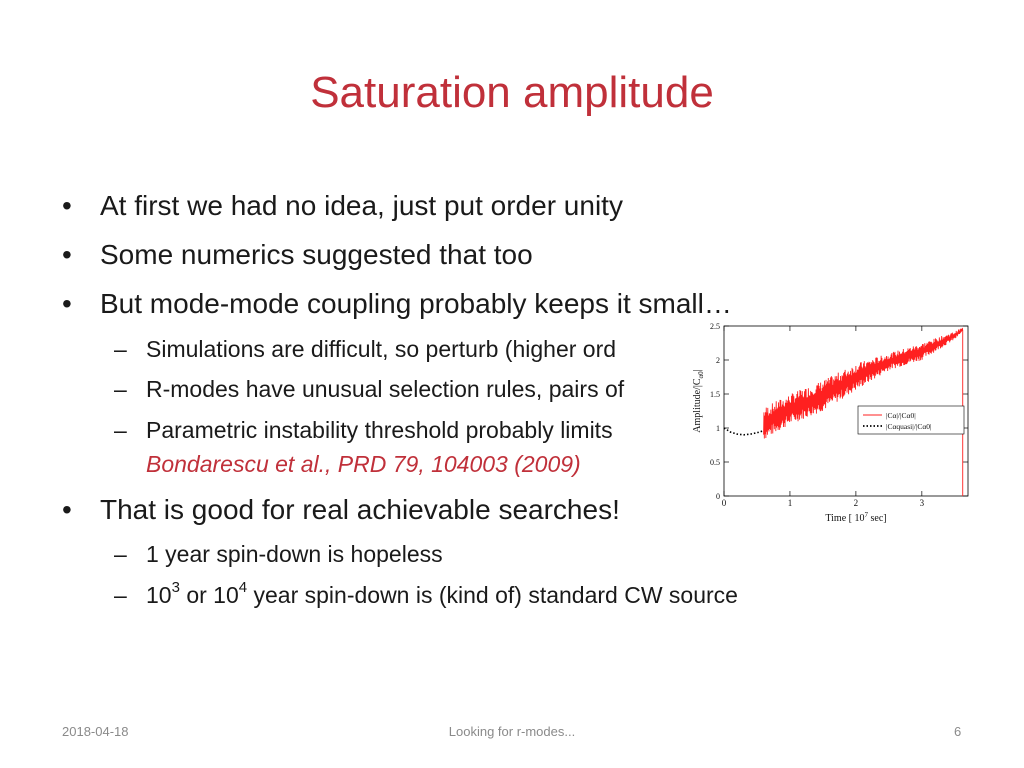 The width and height of the screenshot is (1024, 768). What do you see at coordinates (698, 400) in the screenshot?
I see `y-axis-label: Amplitude/|Cα0|` at bounding box center [698, 400].